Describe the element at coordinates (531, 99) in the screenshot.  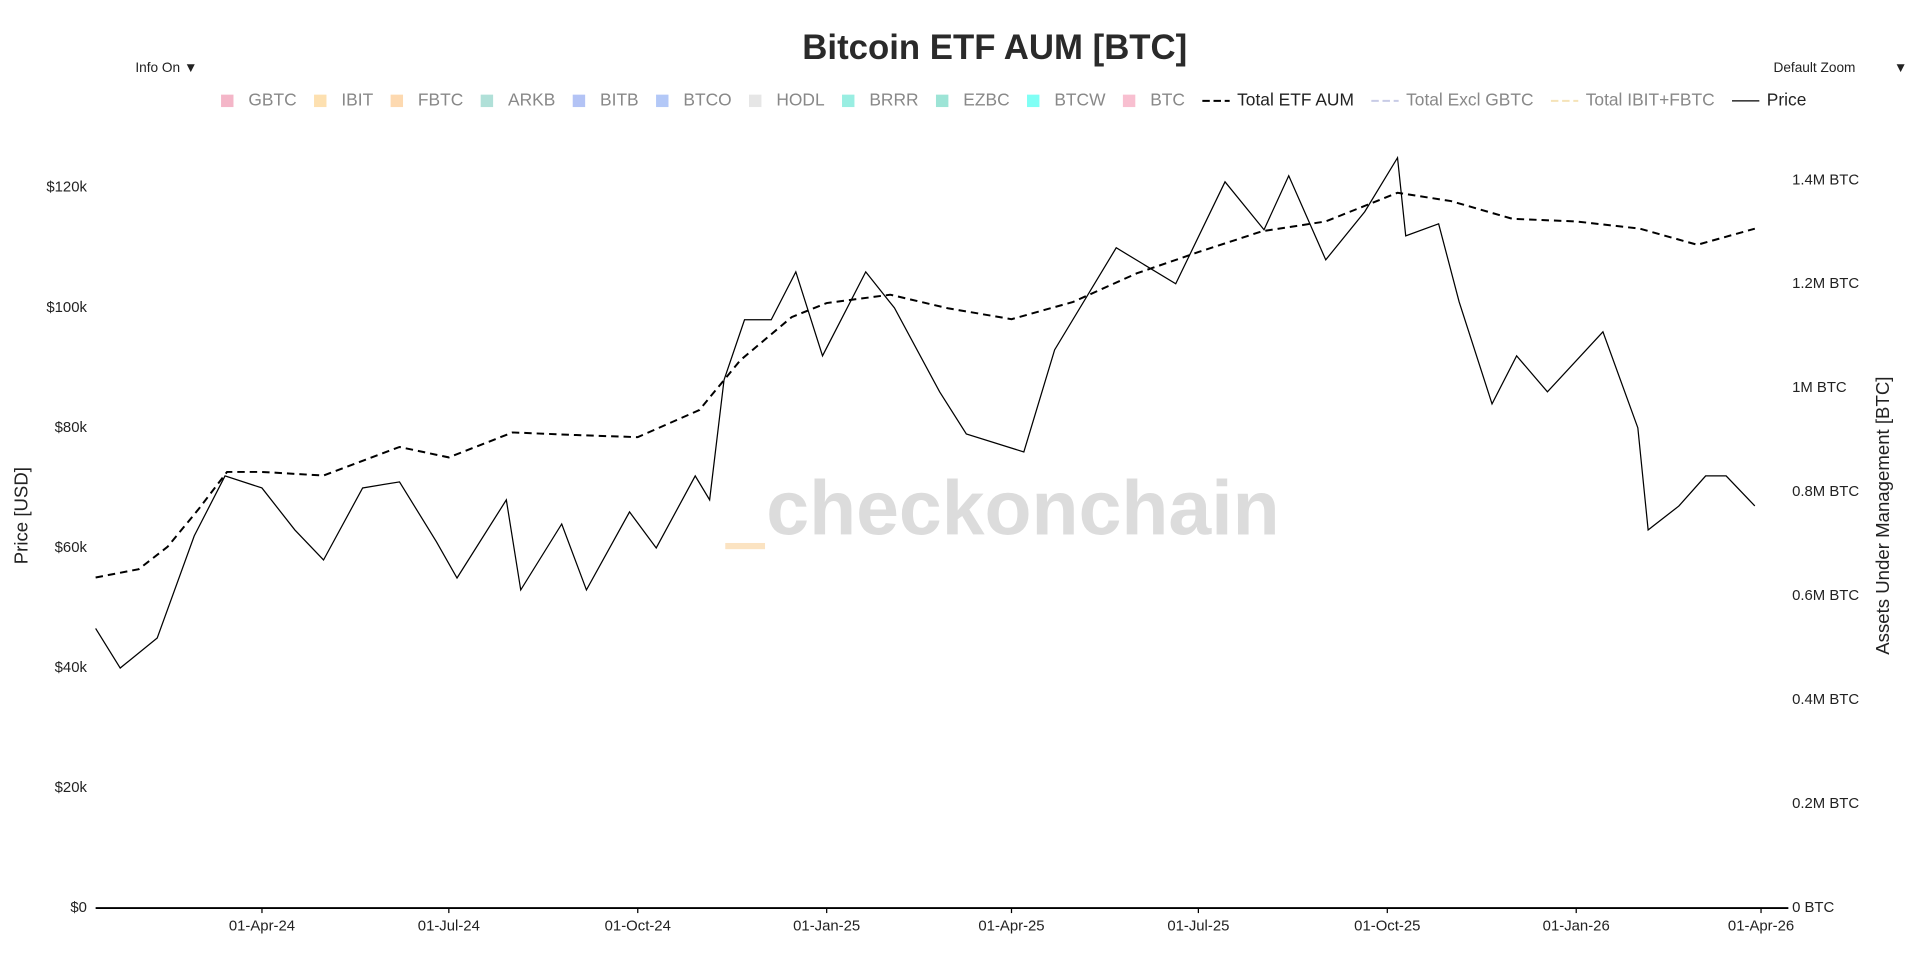
I see `legend-label: ARKB` at that location.